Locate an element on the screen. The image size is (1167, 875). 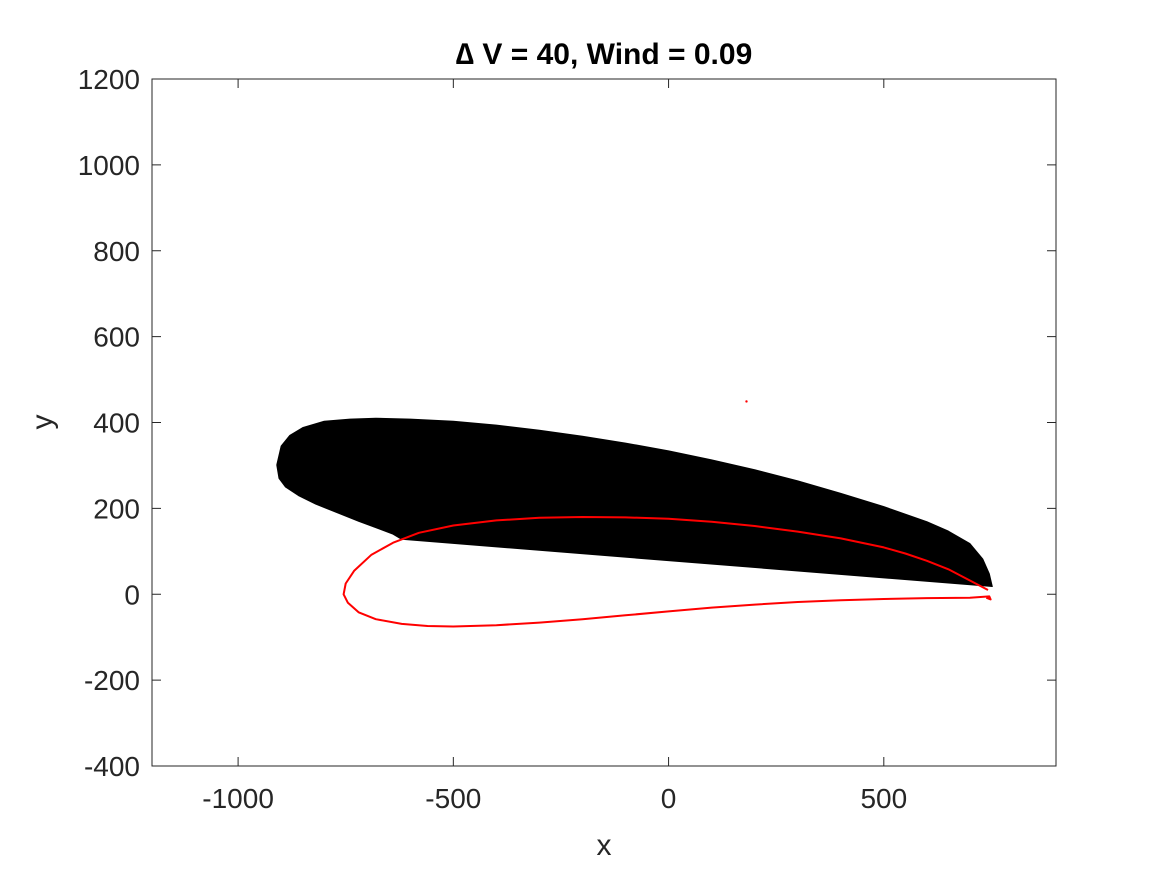
series-2-point is located at coordinates (746, 401).